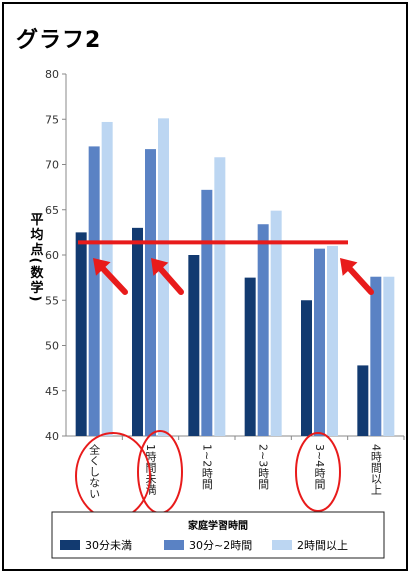 The image size is (414, 576). I want to click on legend-label: 30分未満, so click(108, 545).